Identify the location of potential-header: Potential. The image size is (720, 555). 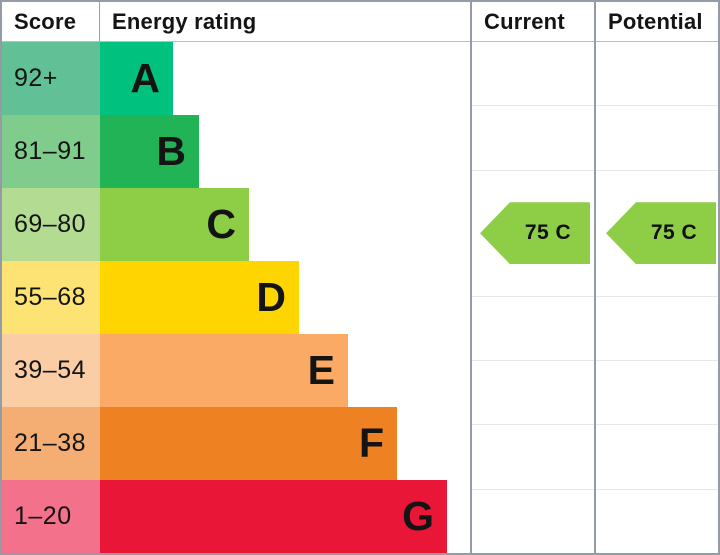
(657, 22).